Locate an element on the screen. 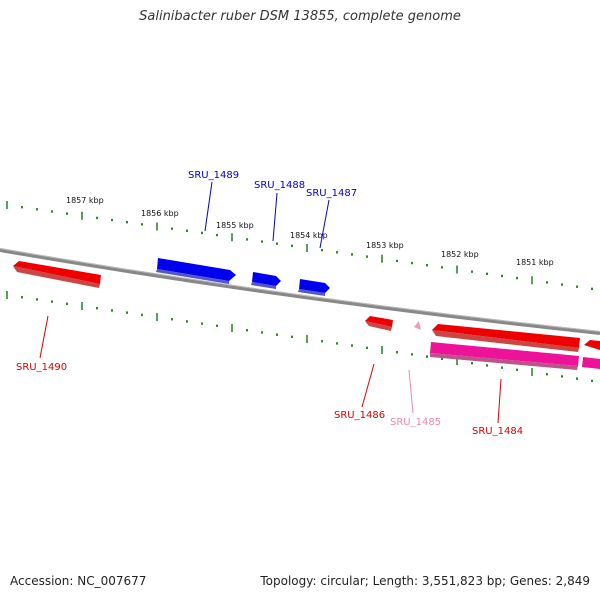  gene-sru-1484-next-arrow is located at coordinates (592, 345).